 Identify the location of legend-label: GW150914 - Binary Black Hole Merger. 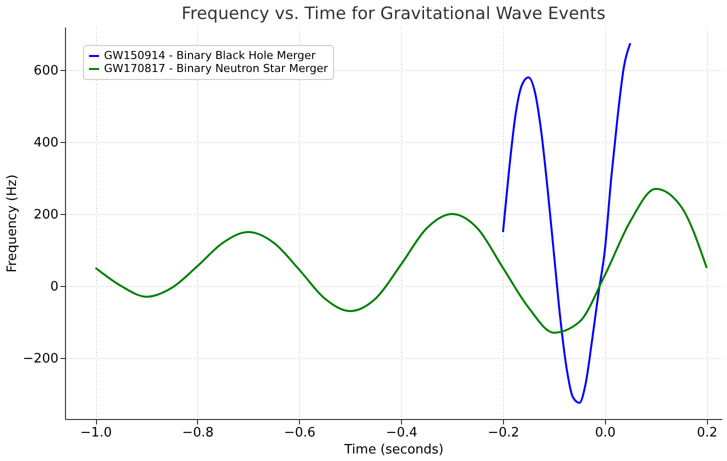
(210, 55).